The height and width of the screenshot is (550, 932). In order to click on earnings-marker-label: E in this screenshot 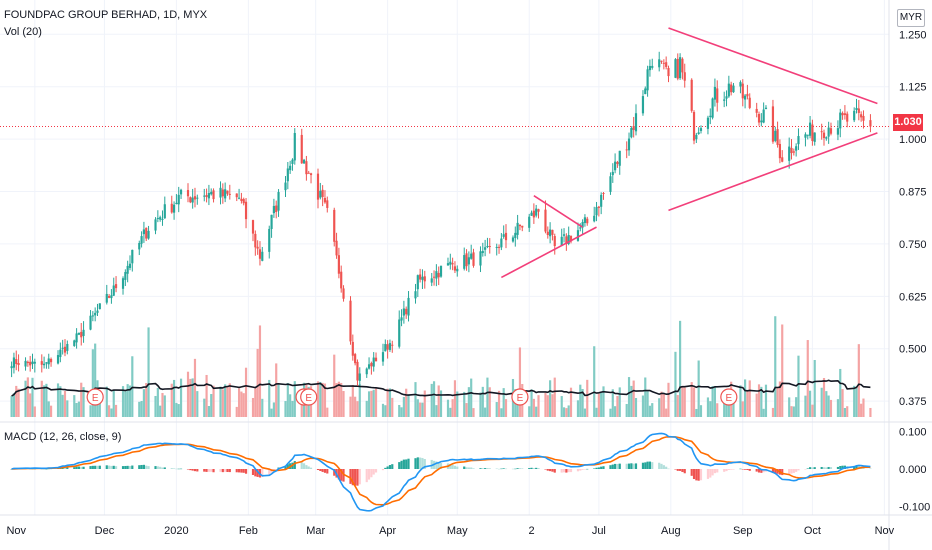, I will do `click(95, 398)`.